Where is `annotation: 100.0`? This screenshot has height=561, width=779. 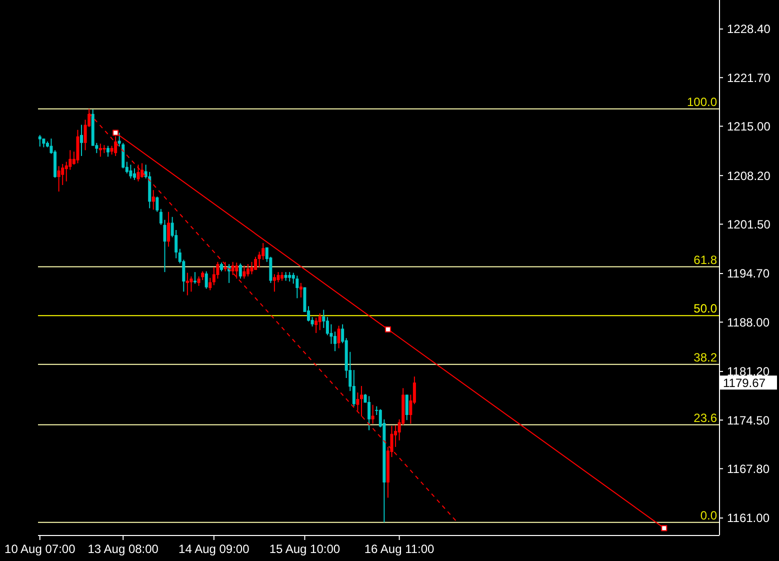 annotation: 100.0 is located at coordinates (702, 101).